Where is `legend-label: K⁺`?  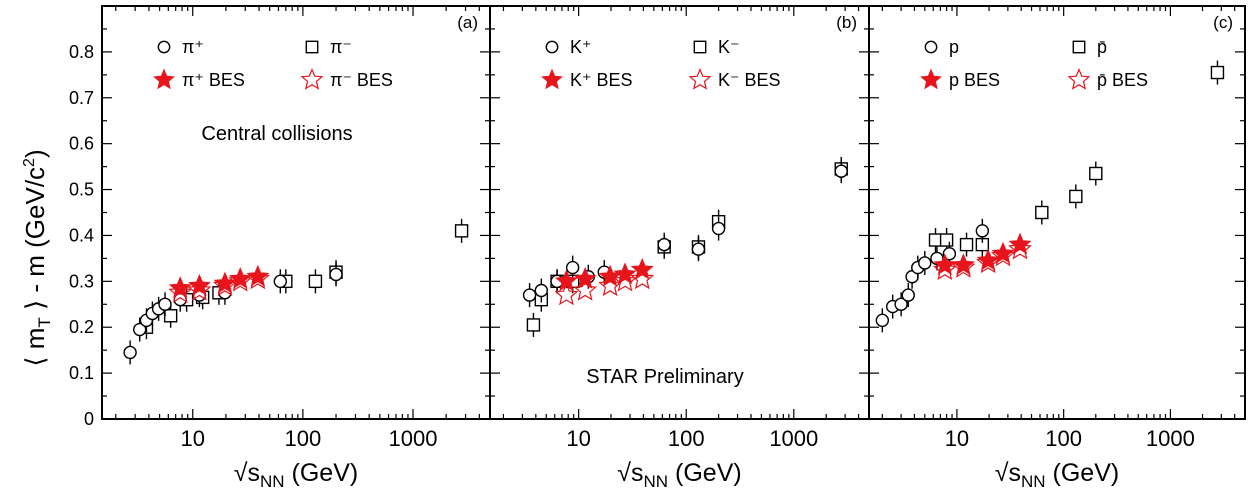
legend-label: K⁺ is located at coordinates (581, 47).